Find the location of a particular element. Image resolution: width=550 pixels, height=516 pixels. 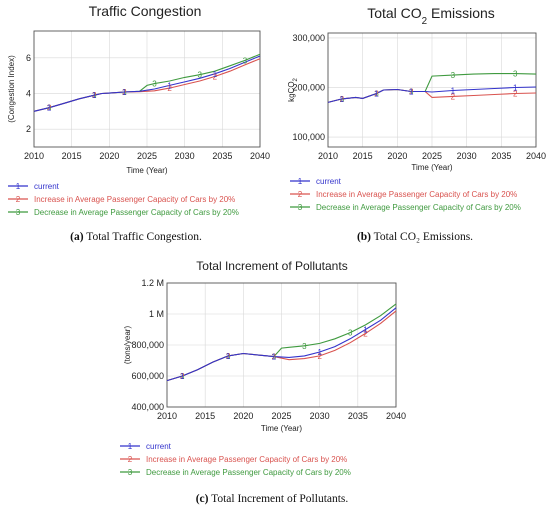

y-axis-title: (Congestion Index) is located at coordinates (11, 89).